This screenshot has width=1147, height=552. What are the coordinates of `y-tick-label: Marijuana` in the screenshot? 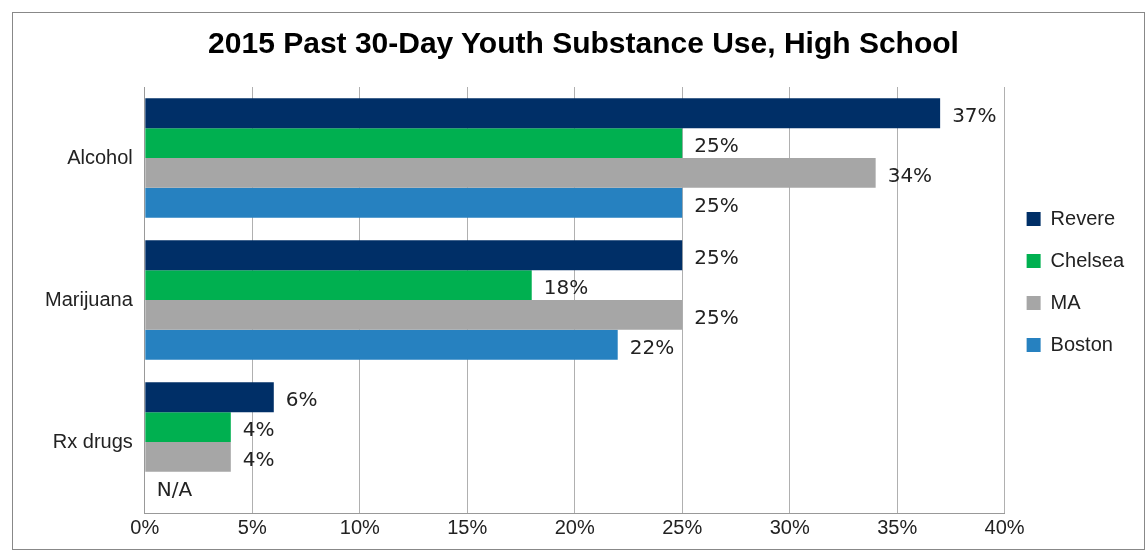 It's located at (89, 298).